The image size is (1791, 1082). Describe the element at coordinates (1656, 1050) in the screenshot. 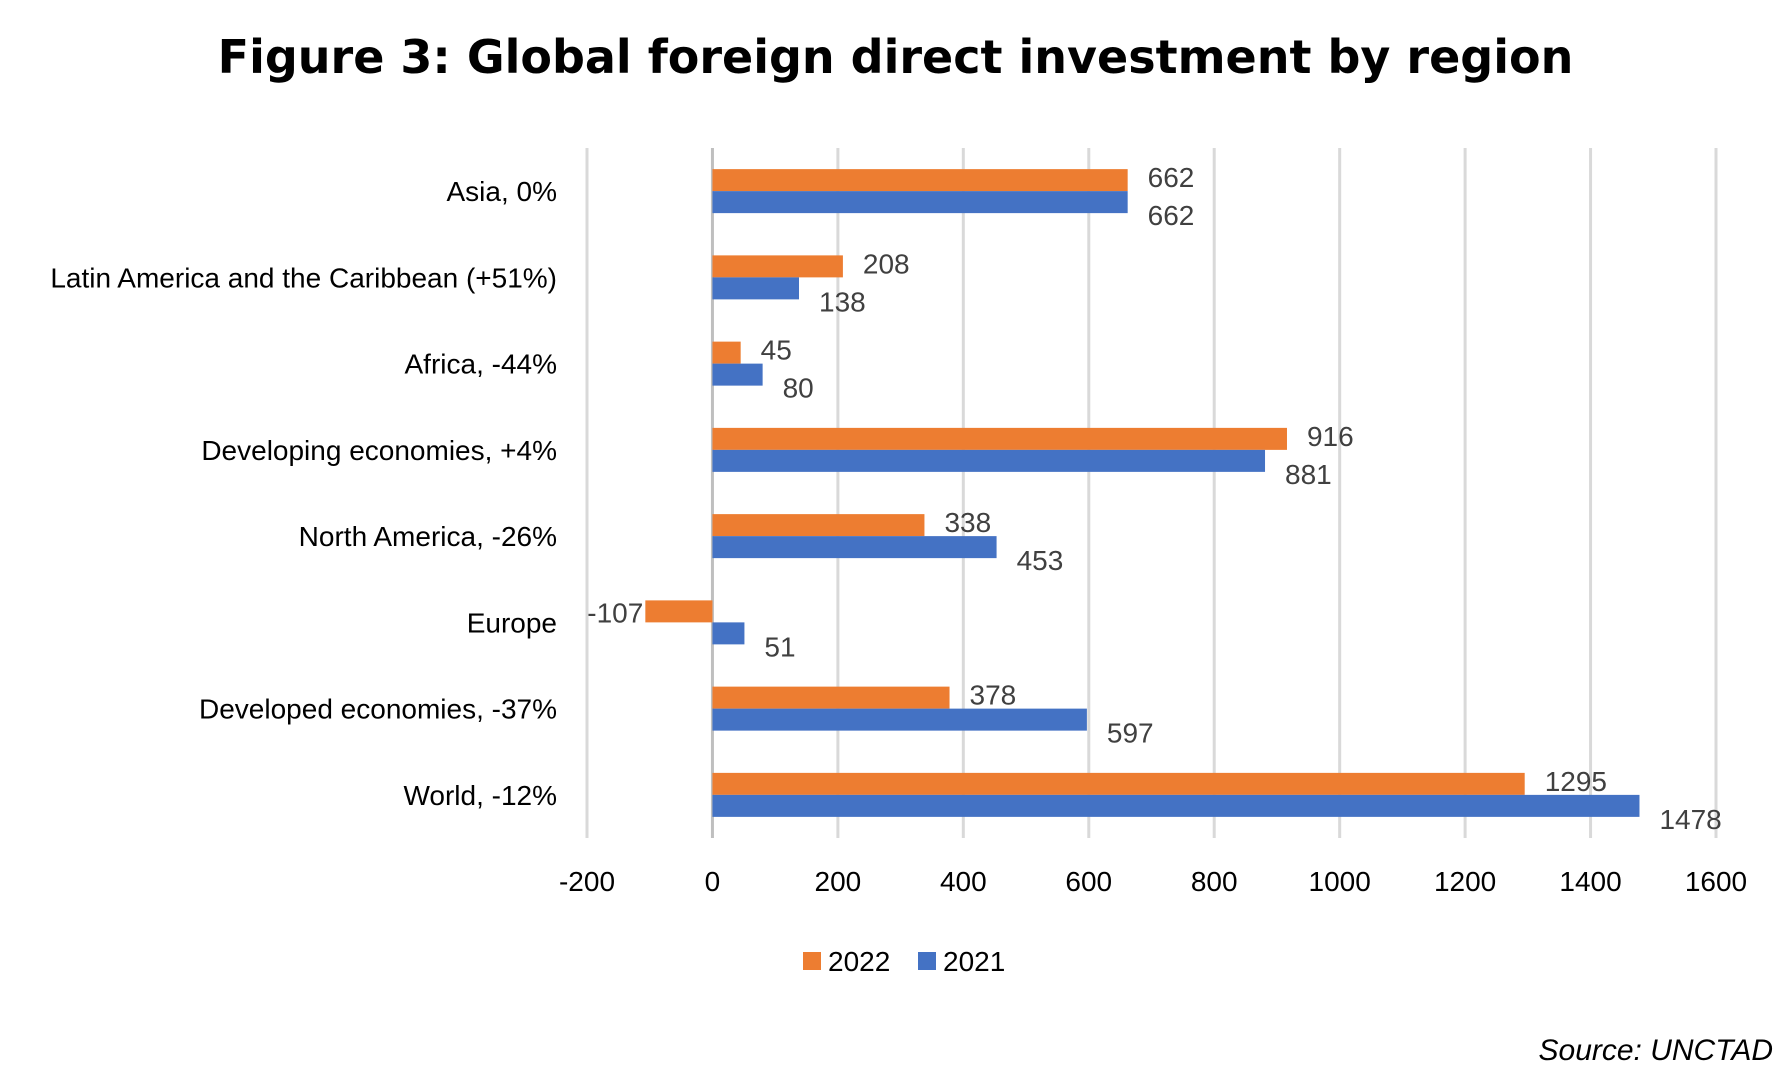

I see `source-note: Source: UNCTAD` at that location.